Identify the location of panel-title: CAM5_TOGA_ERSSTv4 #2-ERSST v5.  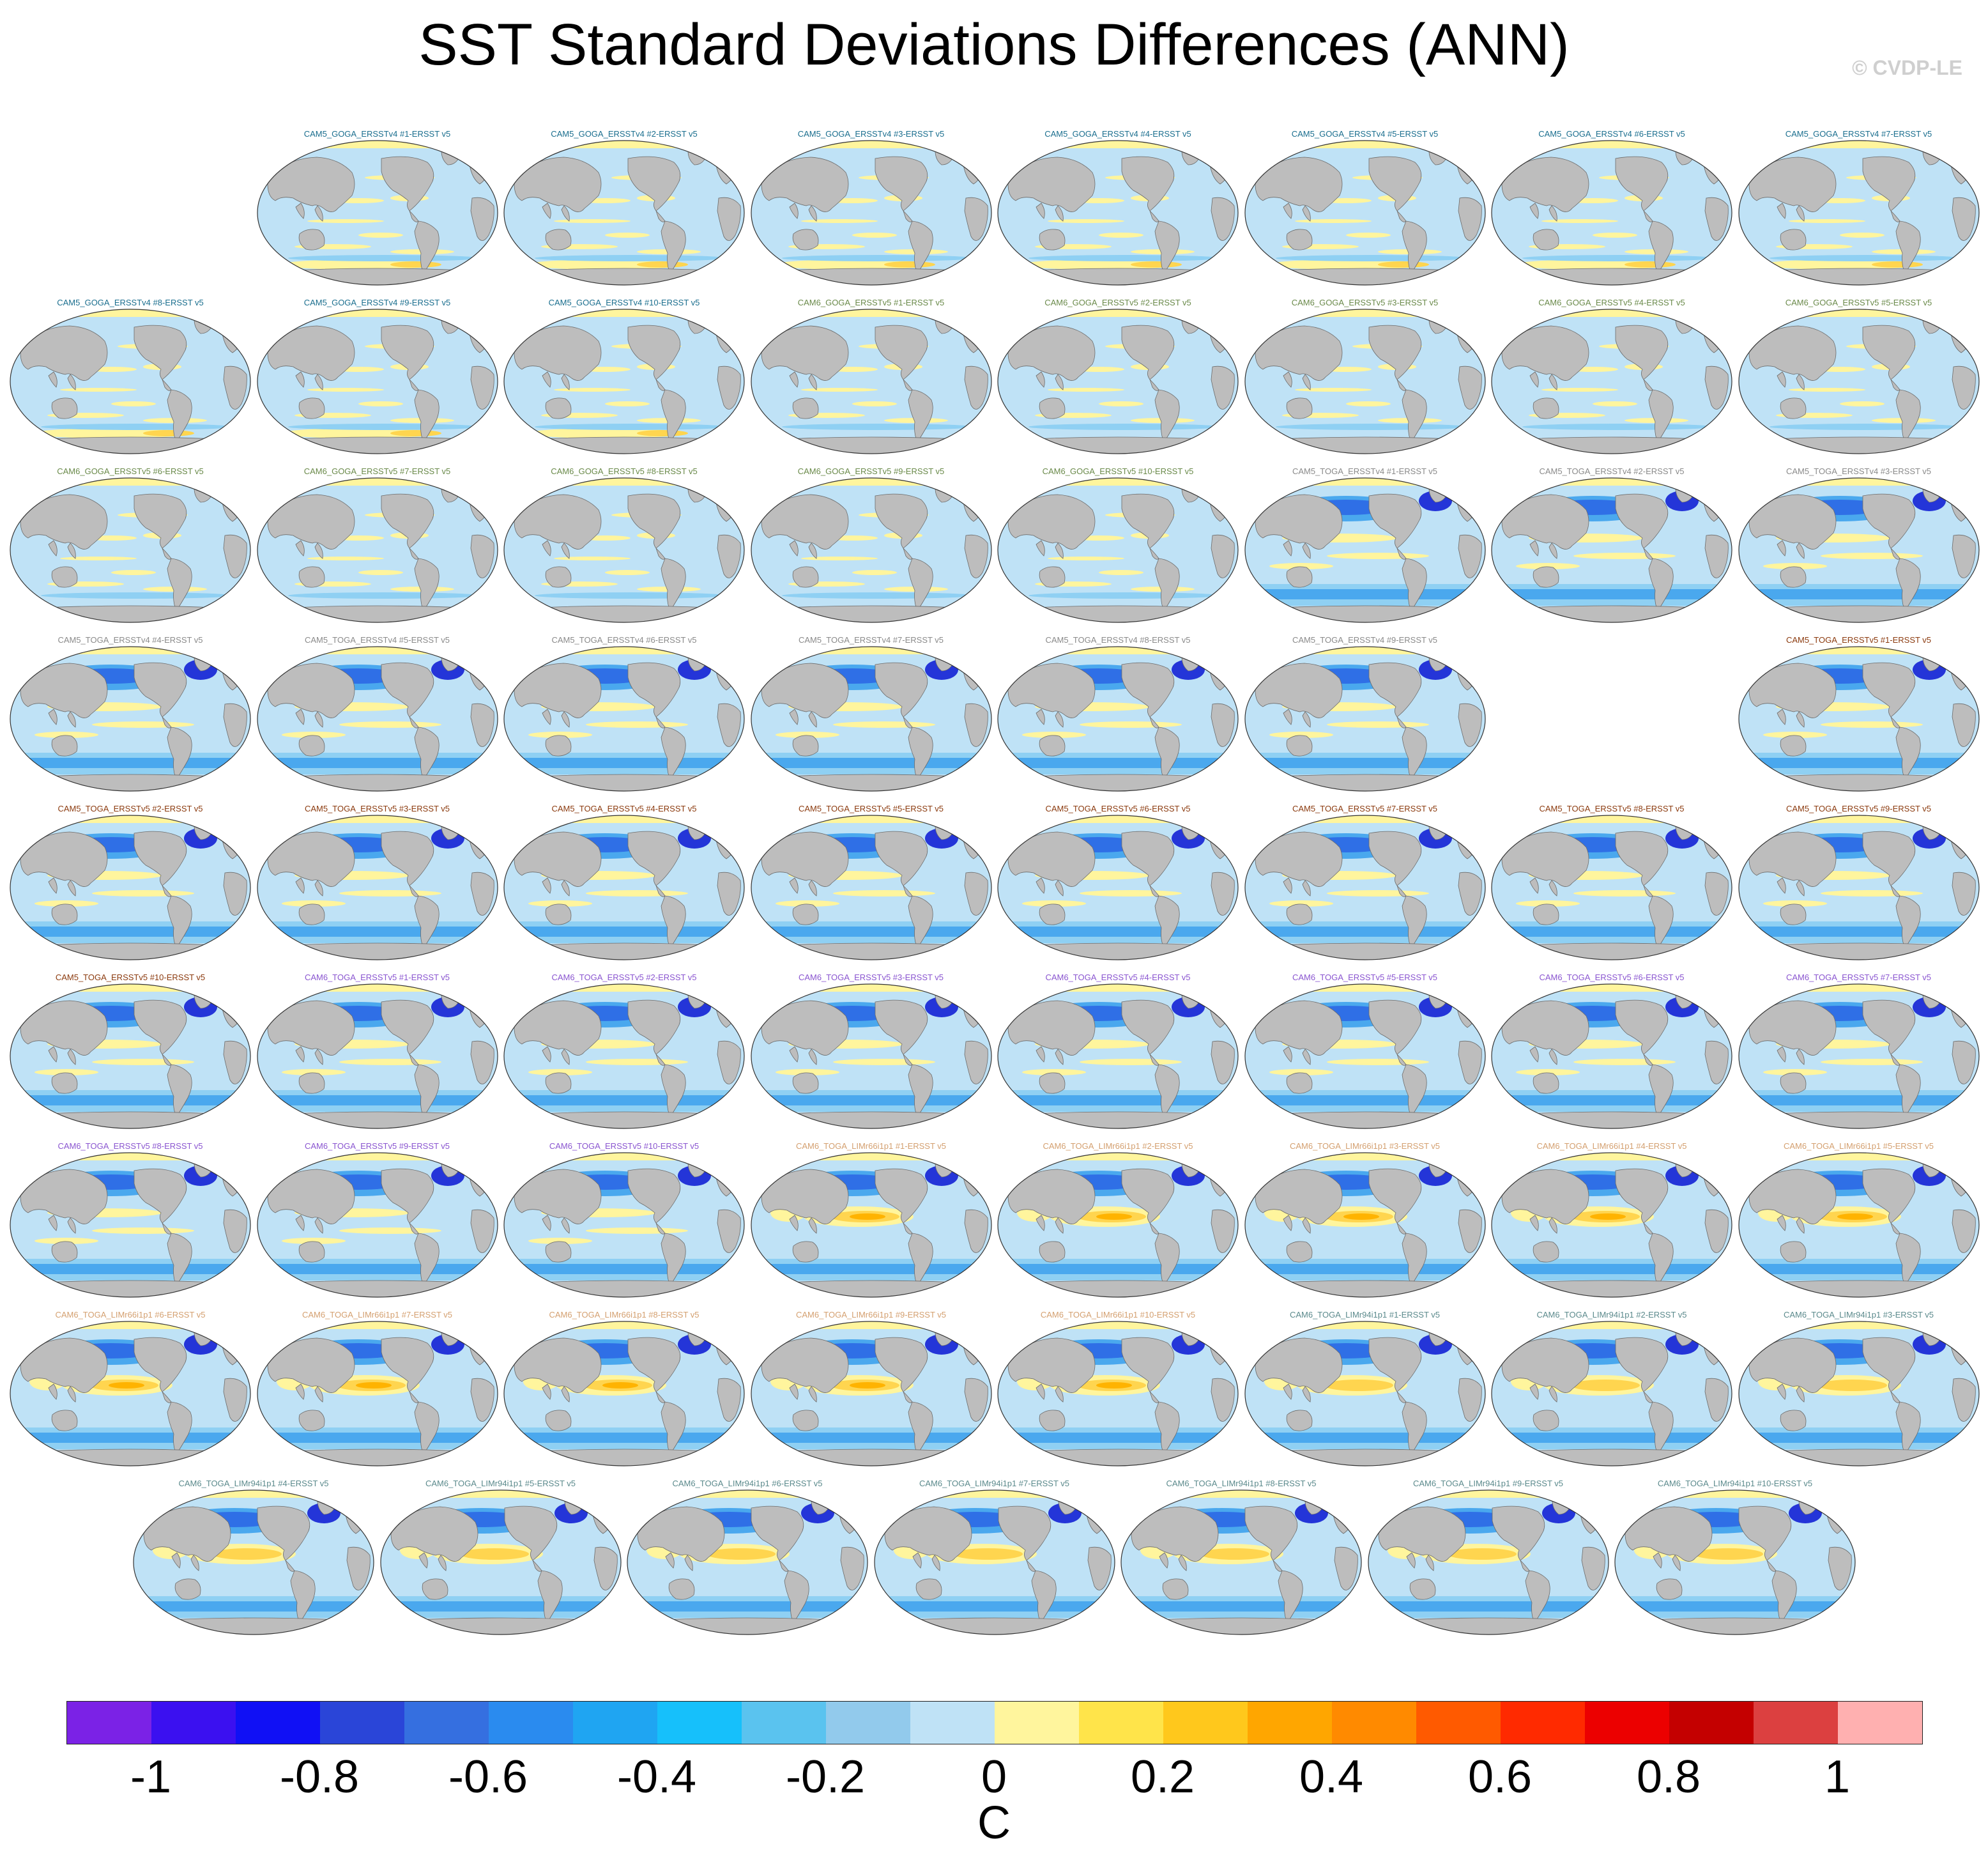
(1612, 471).